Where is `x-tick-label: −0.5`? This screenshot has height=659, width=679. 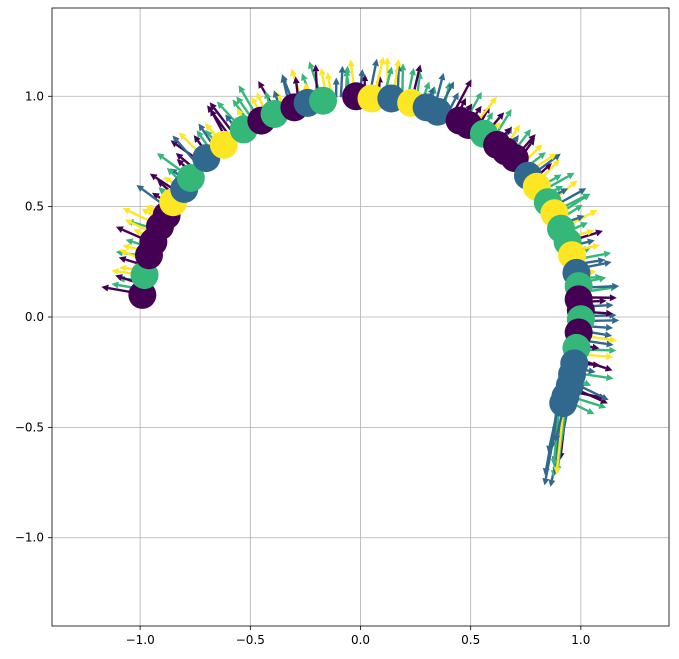 x-tick-label: −0.5 is located at coordinates (250, 640).